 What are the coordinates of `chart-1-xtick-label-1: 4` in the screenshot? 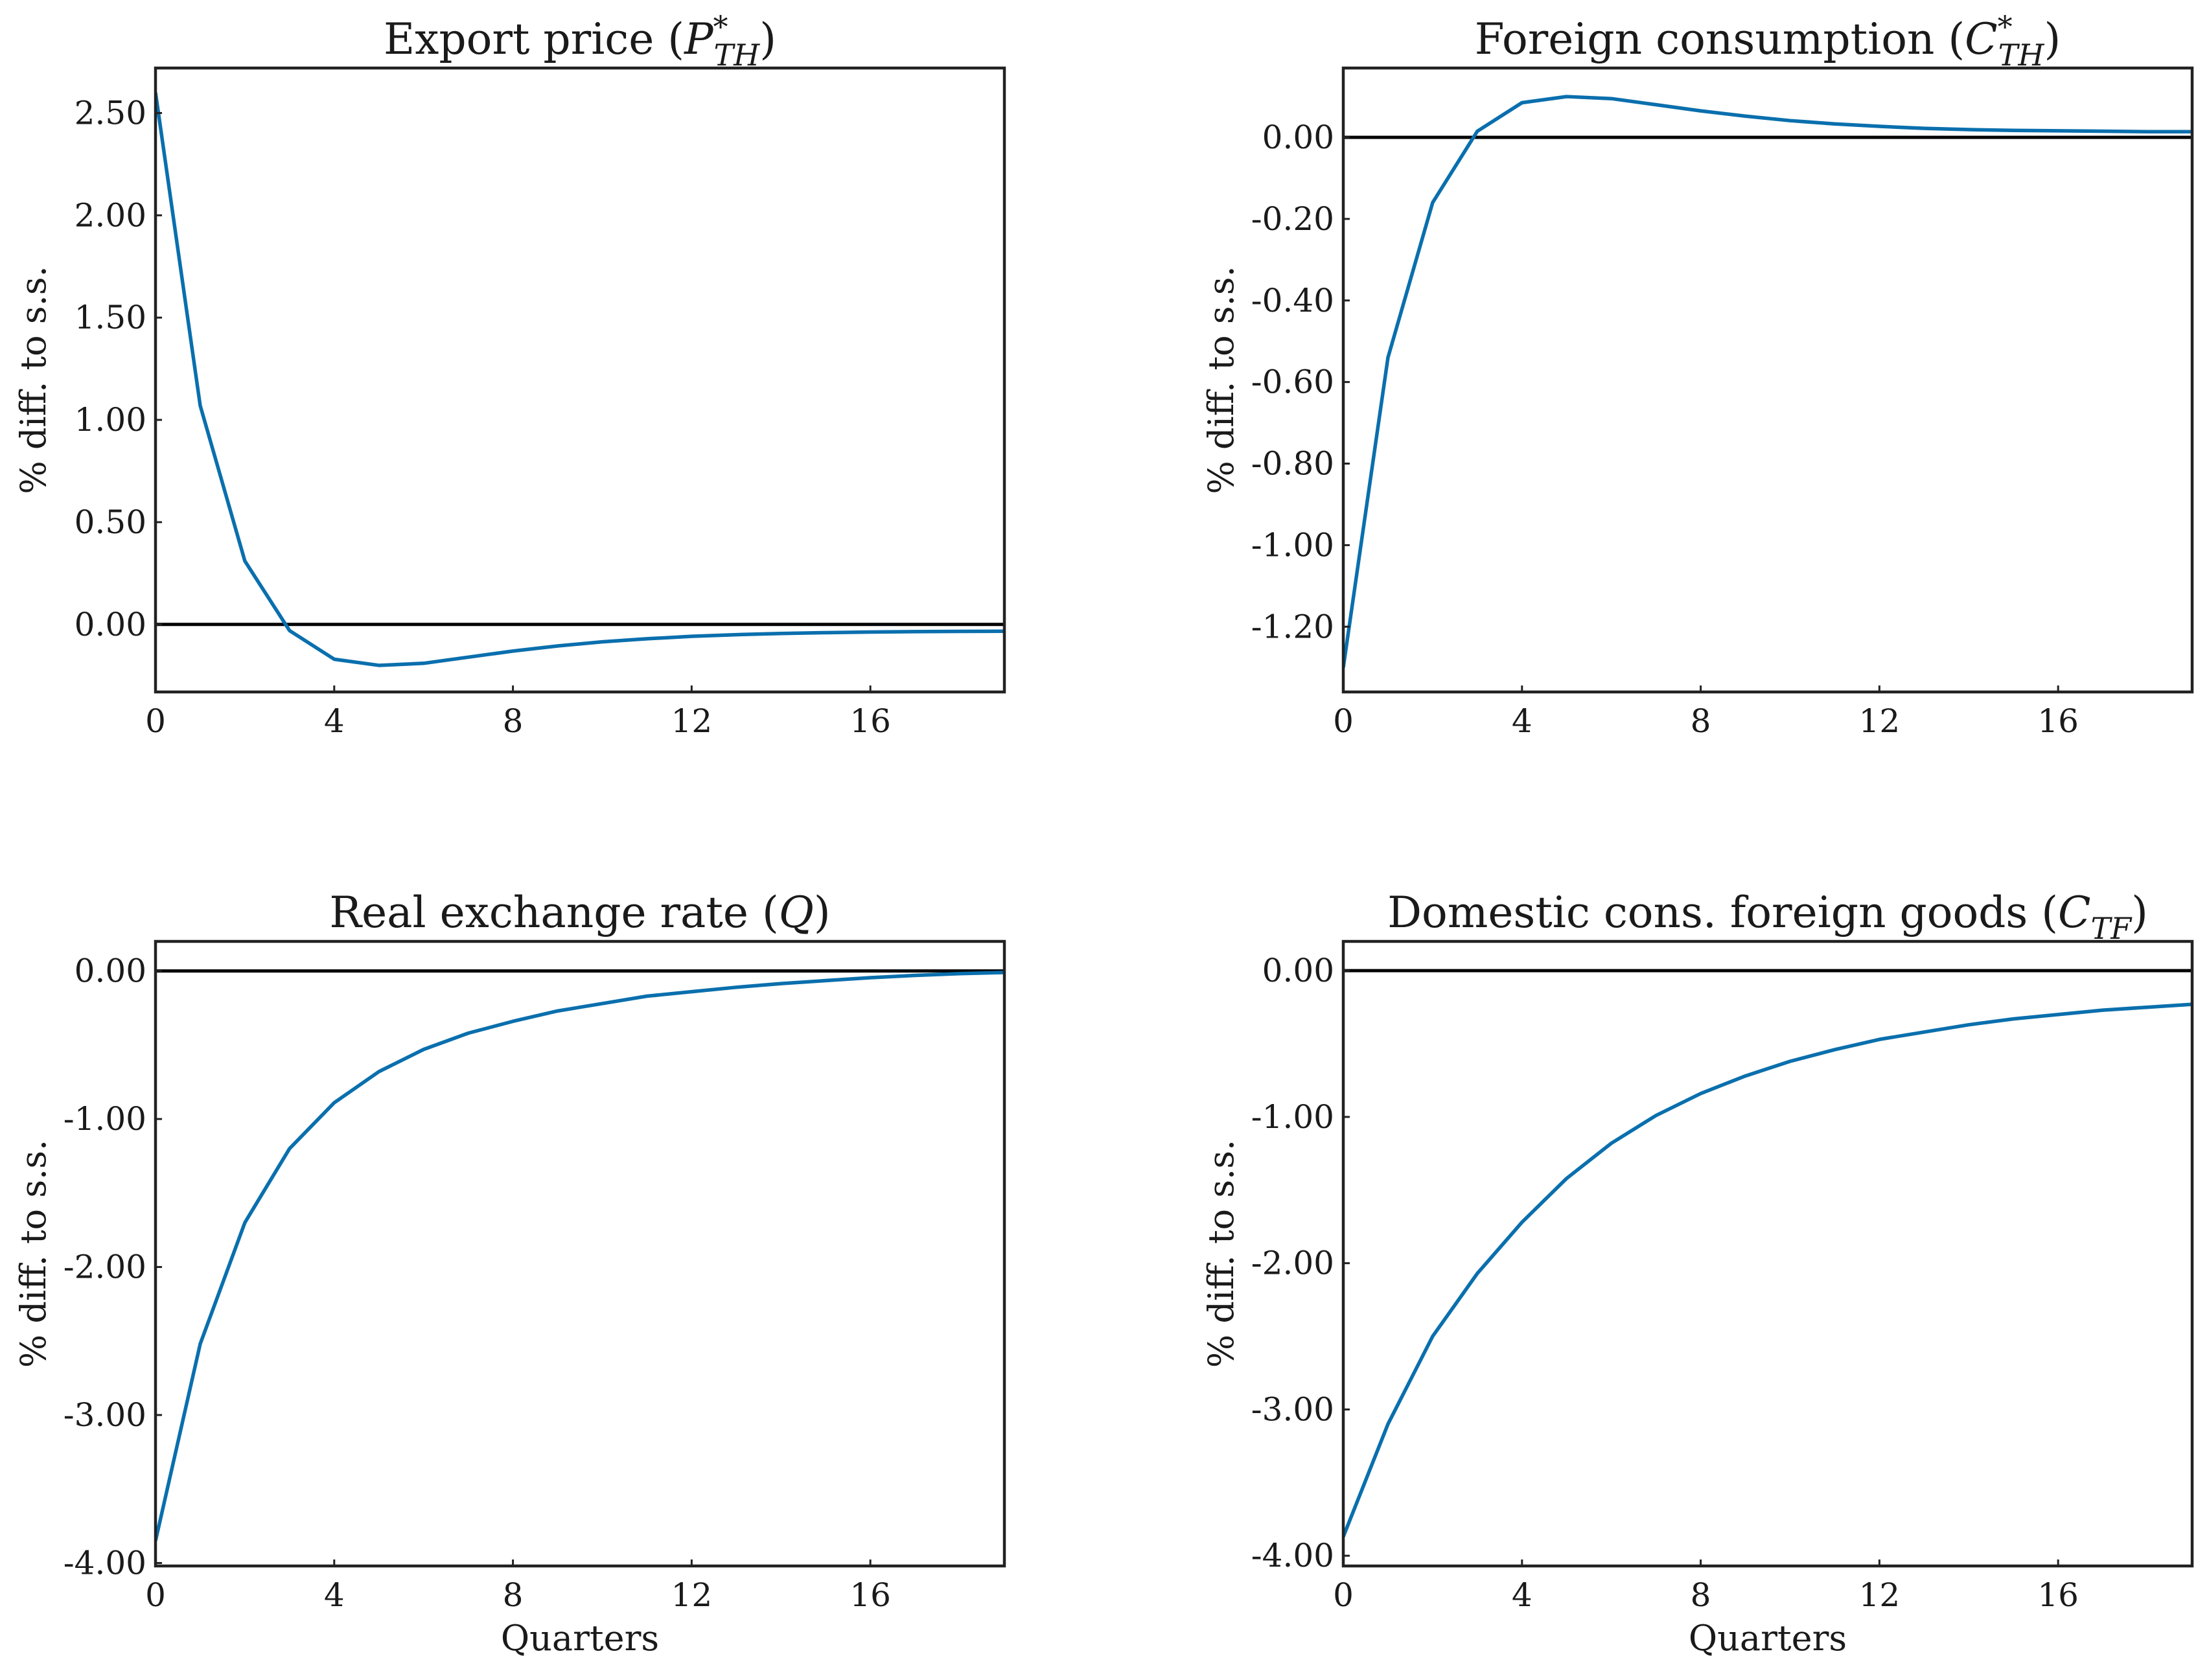 It's located at (1522, 721).